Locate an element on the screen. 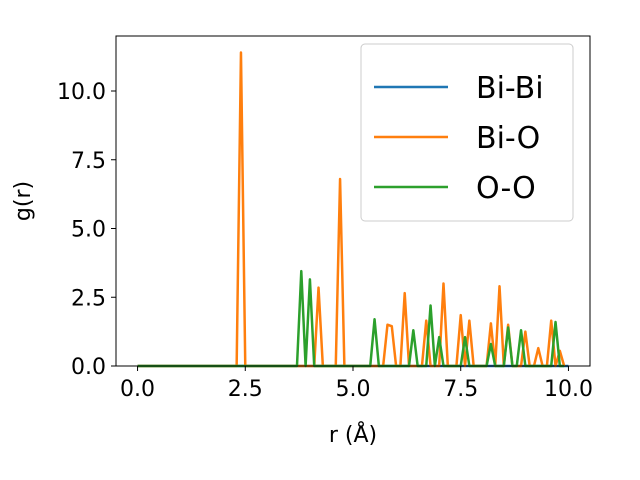 This screenshot has height=480, width=640. x-tick-label: 10.0 is located at coordinates (568, 389).